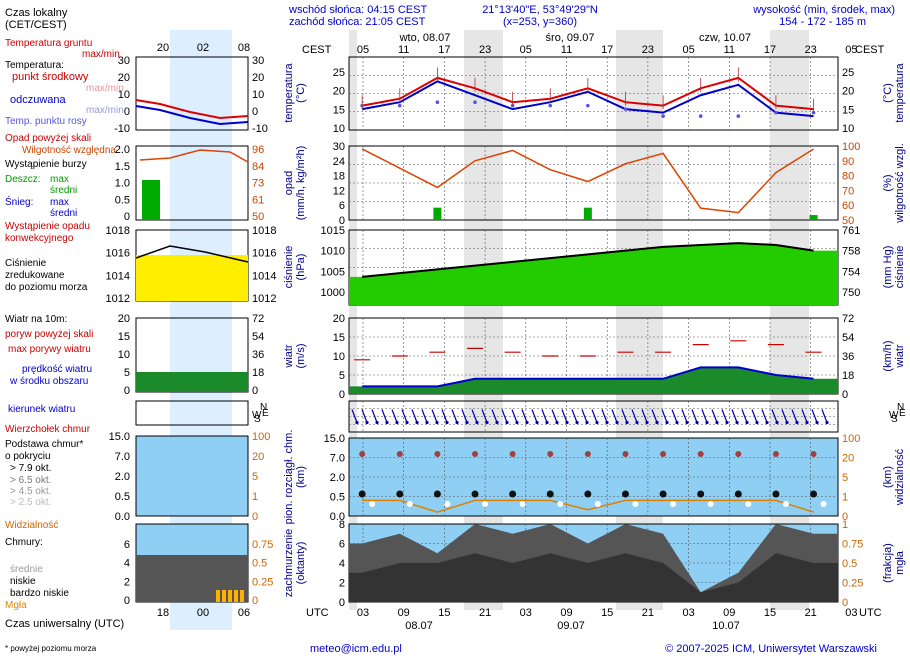 The image size is (910, 665). Describe the element at coordinates (122, 150) in the screenshot. I see `legend-precip-tick: 2.0` at that location.